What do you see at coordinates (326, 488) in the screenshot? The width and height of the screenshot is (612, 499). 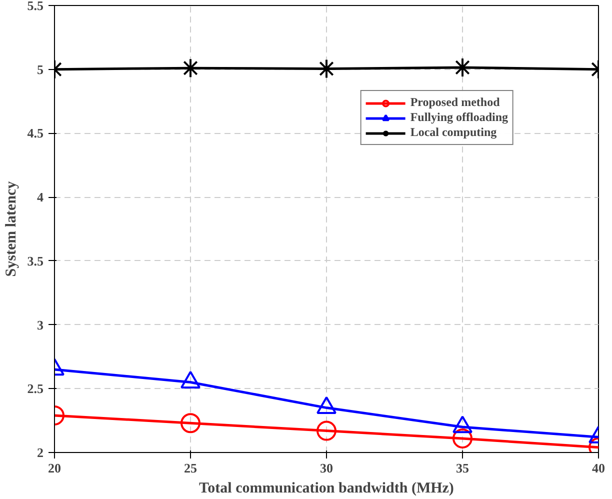 I see `x-axis-title: Total communication bandwidth (MHz)` at bounding box center [326, 488].